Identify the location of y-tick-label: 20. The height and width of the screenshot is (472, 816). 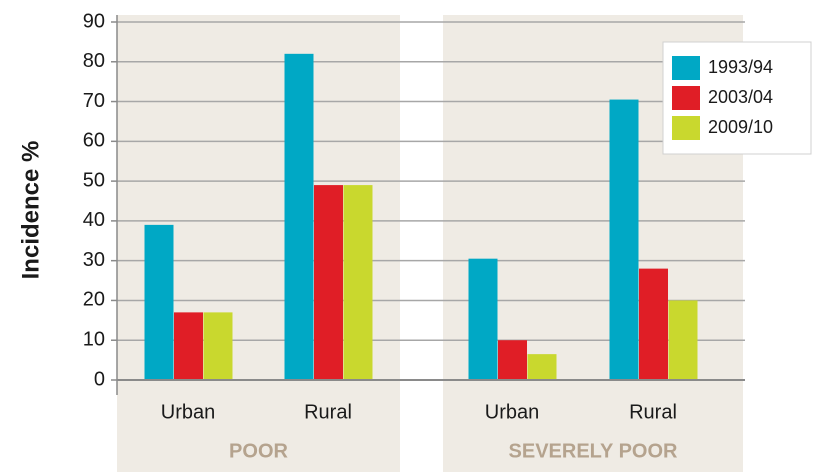
(94, 300).